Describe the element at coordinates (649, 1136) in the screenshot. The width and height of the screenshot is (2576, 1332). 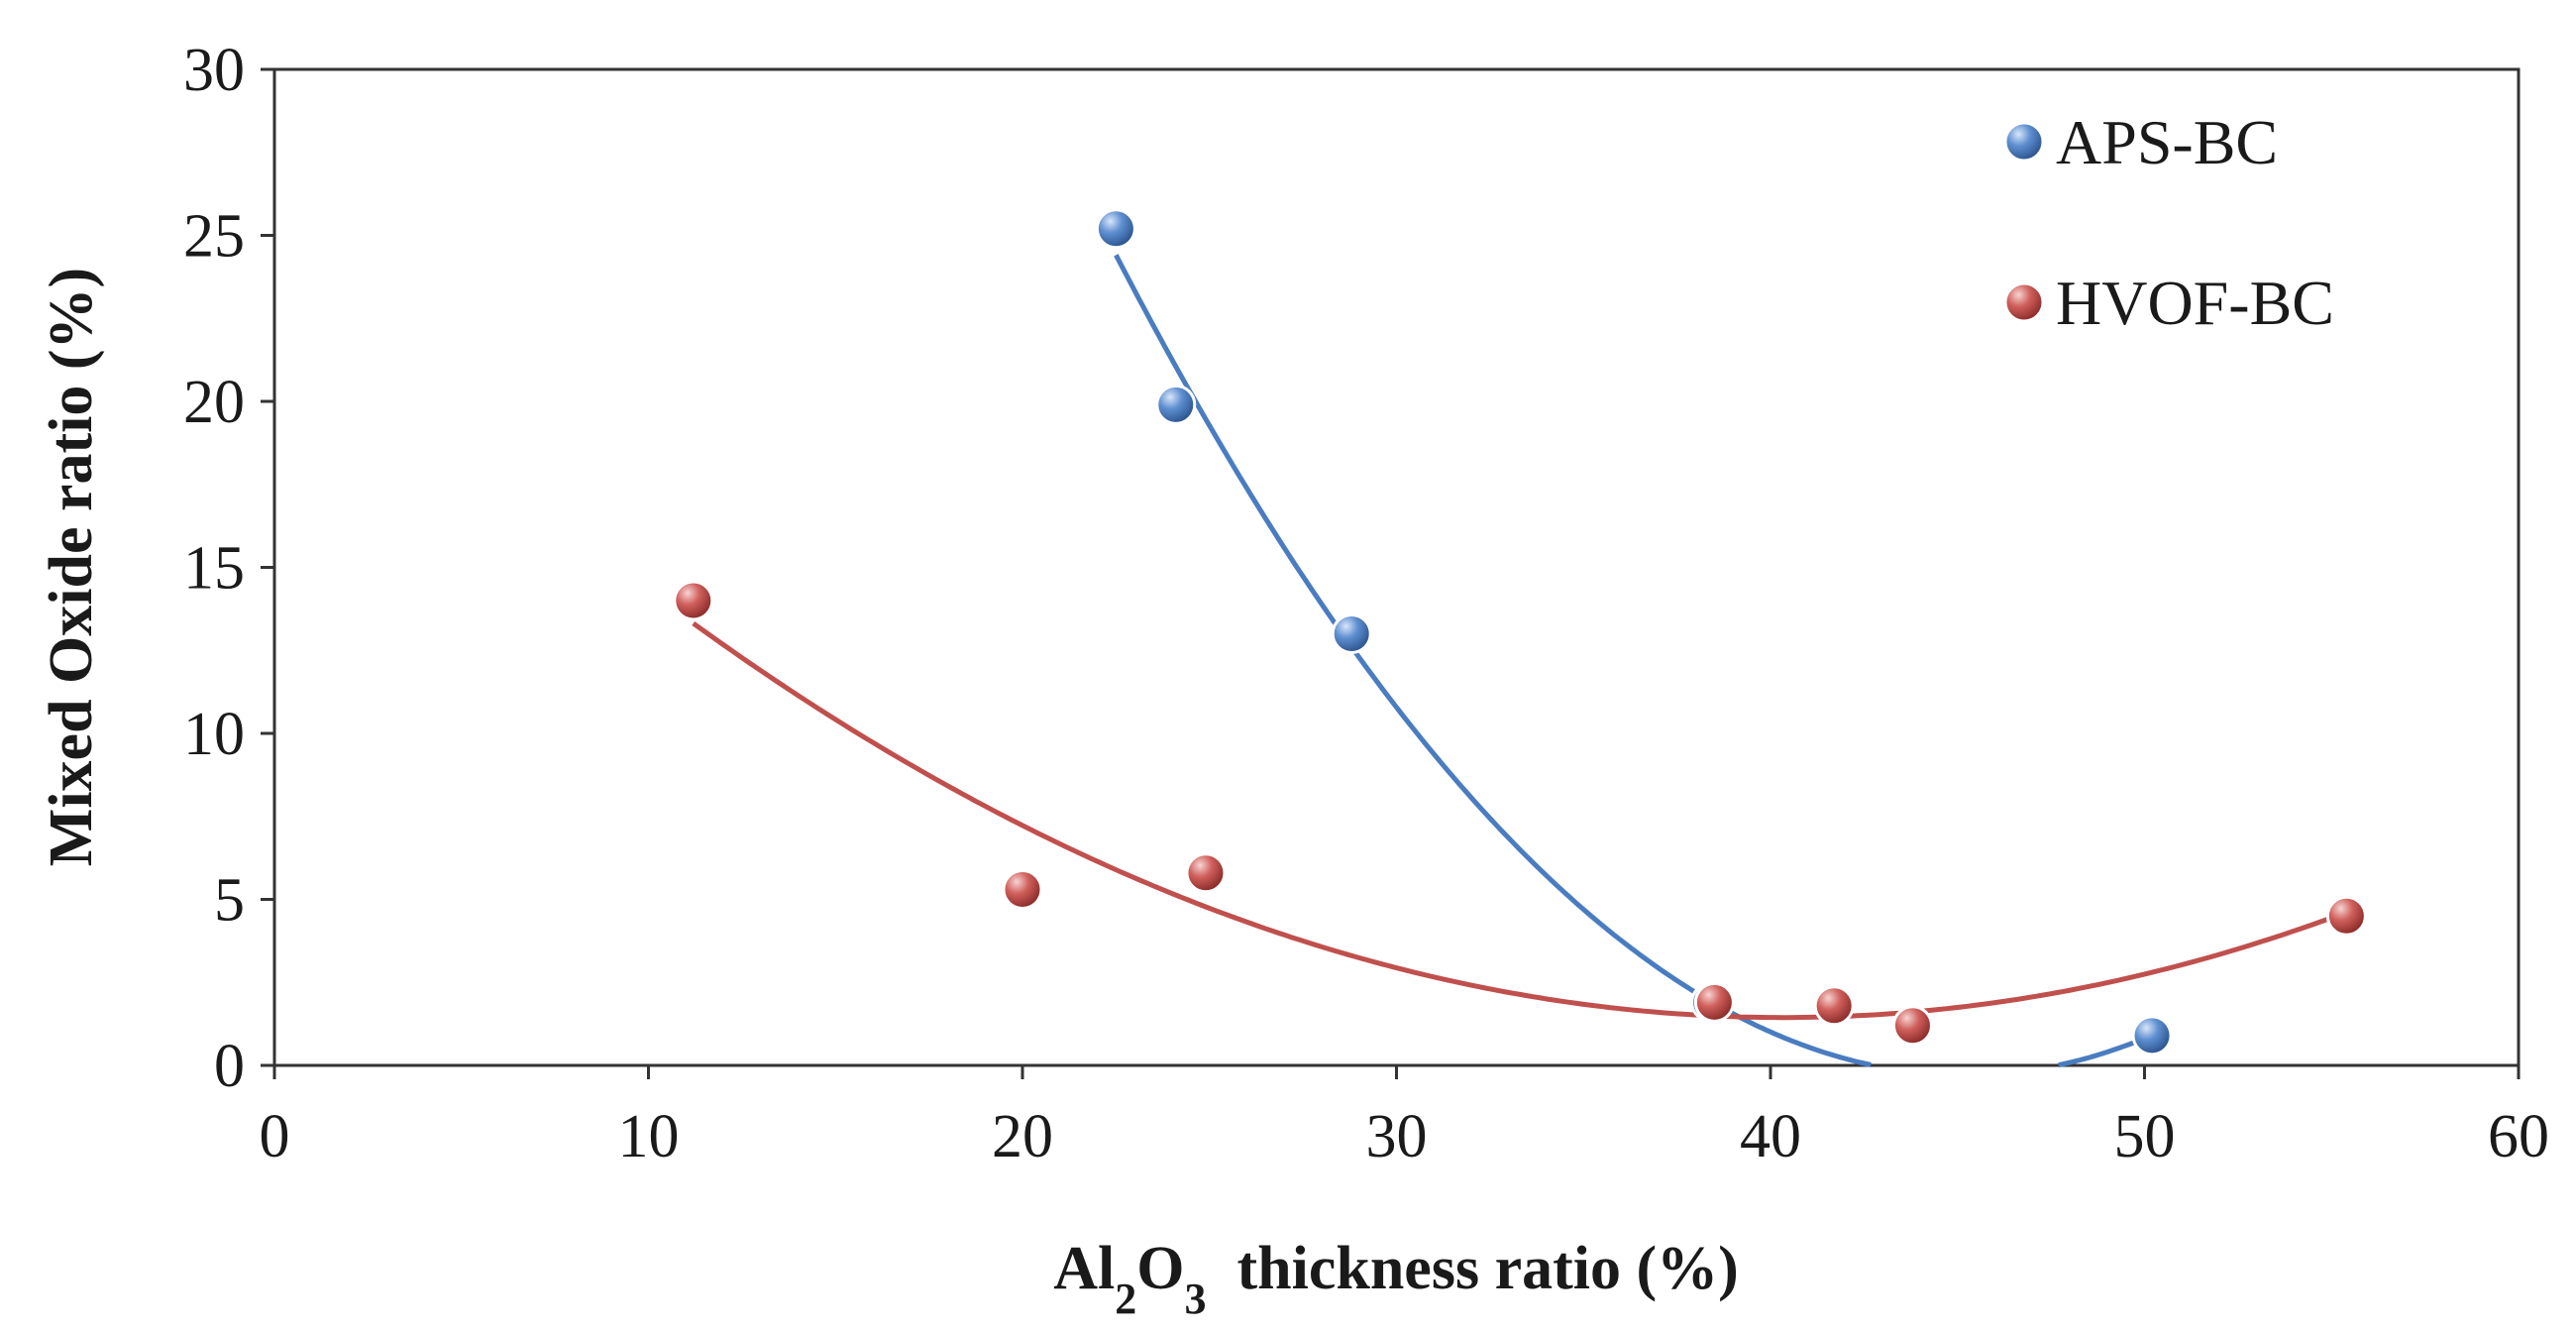
I see `x-tick-label: 10` at that location.